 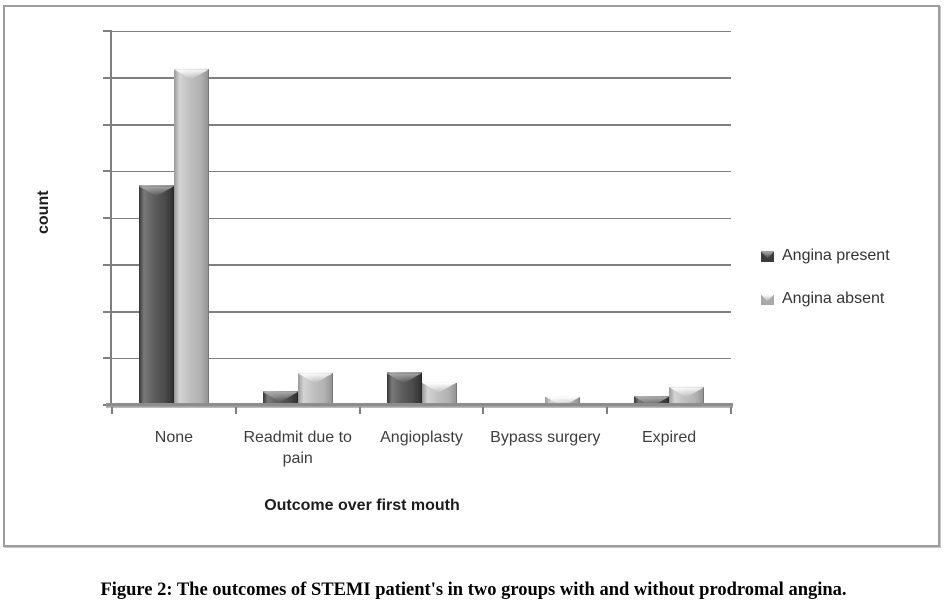 What do you see at coordinates (297, 448) in the screenshot?
I see `category-label: Readmit due to pain` at bounding box center [297, 448].